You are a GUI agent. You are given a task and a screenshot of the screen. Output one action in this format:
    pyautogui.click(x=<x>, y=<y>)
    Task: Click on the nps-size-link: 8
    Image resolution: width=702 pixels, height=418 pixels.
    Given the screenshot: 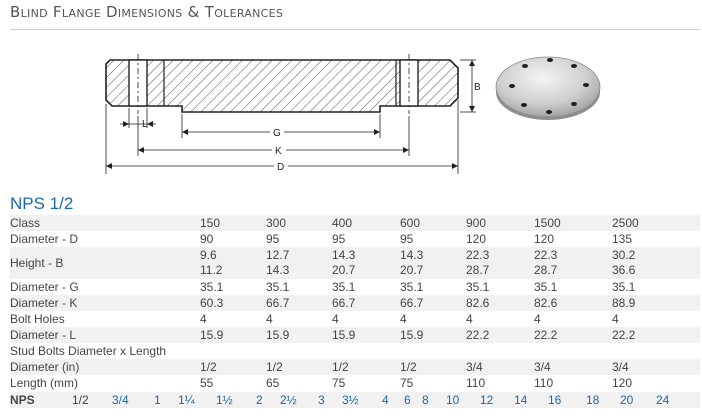 What is the action you would take?
    pyautogui.click(x=425, y=400)
    